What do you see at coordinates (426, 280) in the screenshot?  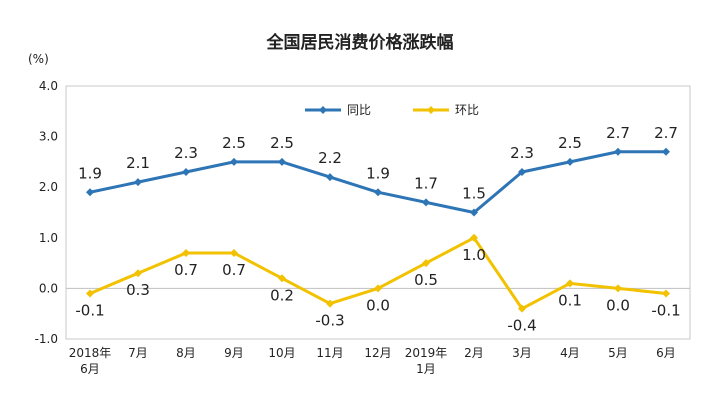 I see `data-label: 0.5` at bounding box center [426, 280].